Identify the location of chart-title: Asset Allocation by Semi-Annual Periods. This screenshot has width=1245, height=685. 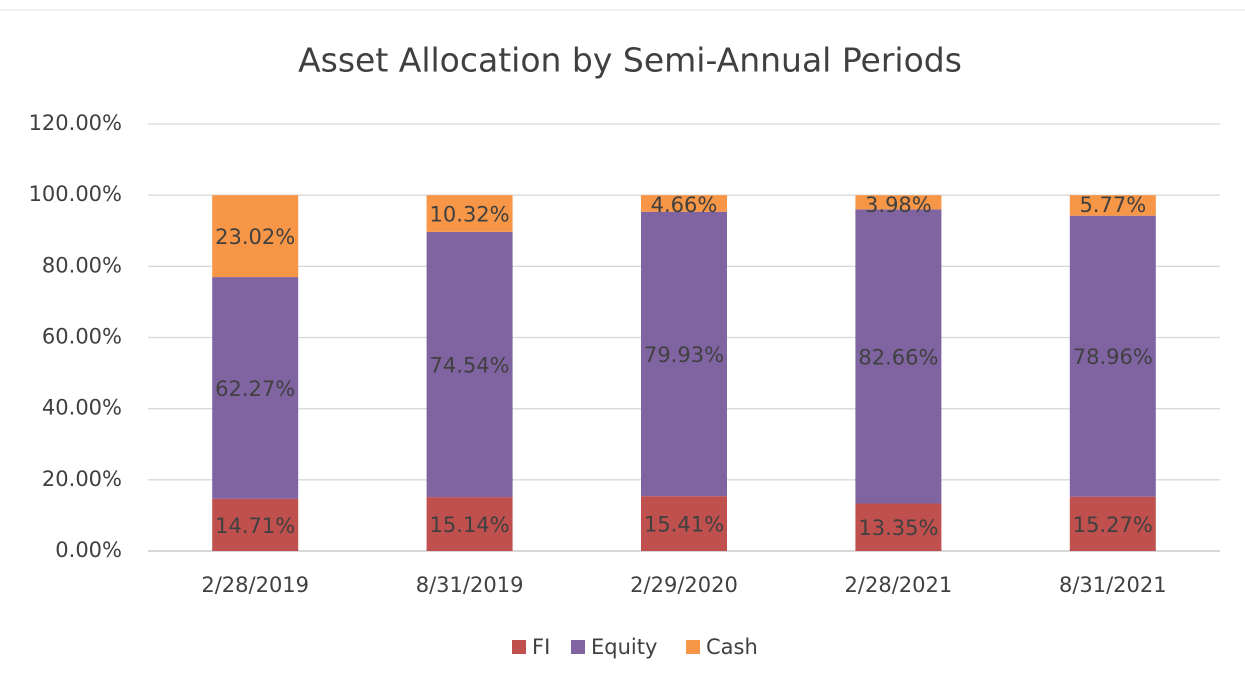
(630, 60).